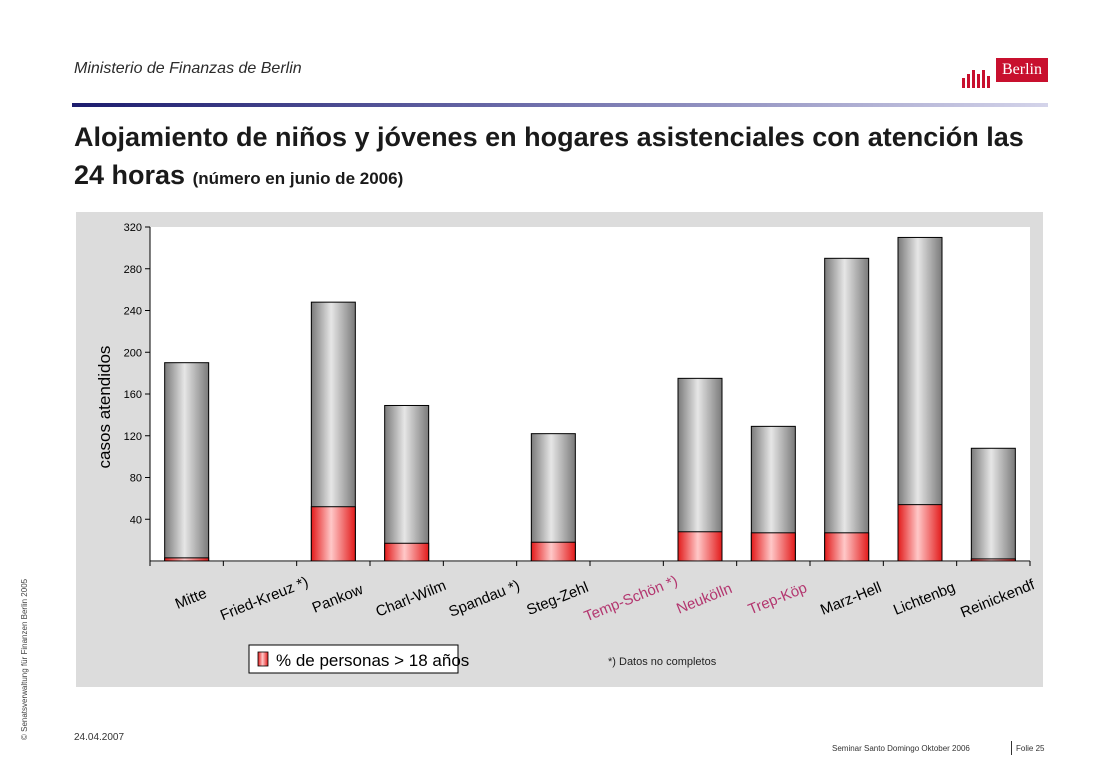 The image size is (1100, 780). I want to click on date: 24.04.2007, so click(99, 737).